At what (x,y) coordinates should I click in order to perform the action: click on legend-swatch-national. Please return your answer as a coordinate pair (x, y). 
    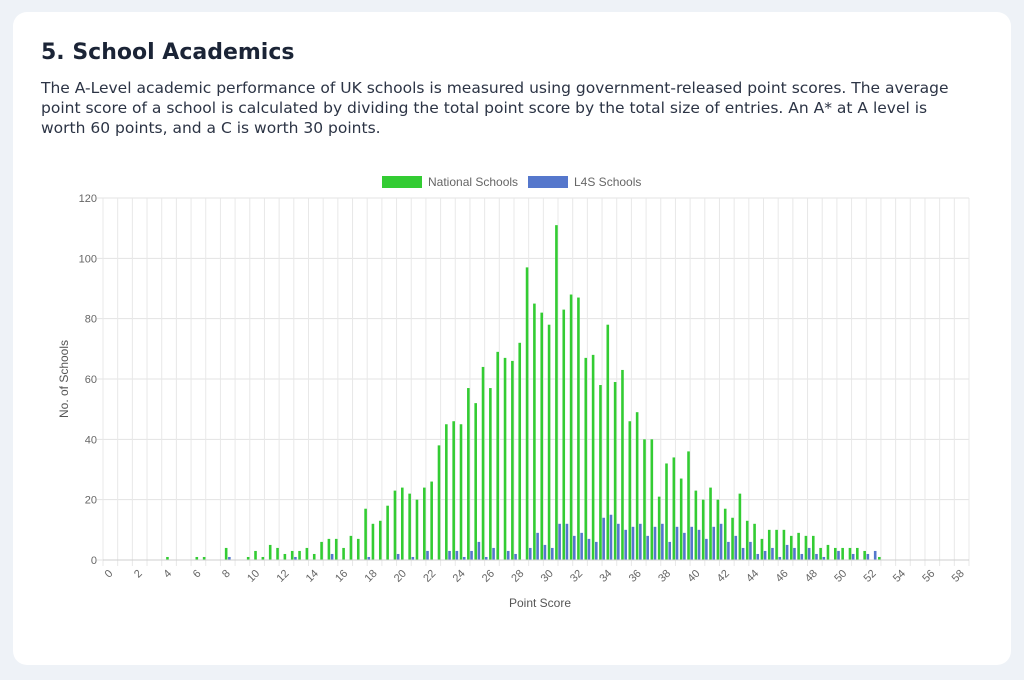
    Looking at the image, I should click on (402, 182).